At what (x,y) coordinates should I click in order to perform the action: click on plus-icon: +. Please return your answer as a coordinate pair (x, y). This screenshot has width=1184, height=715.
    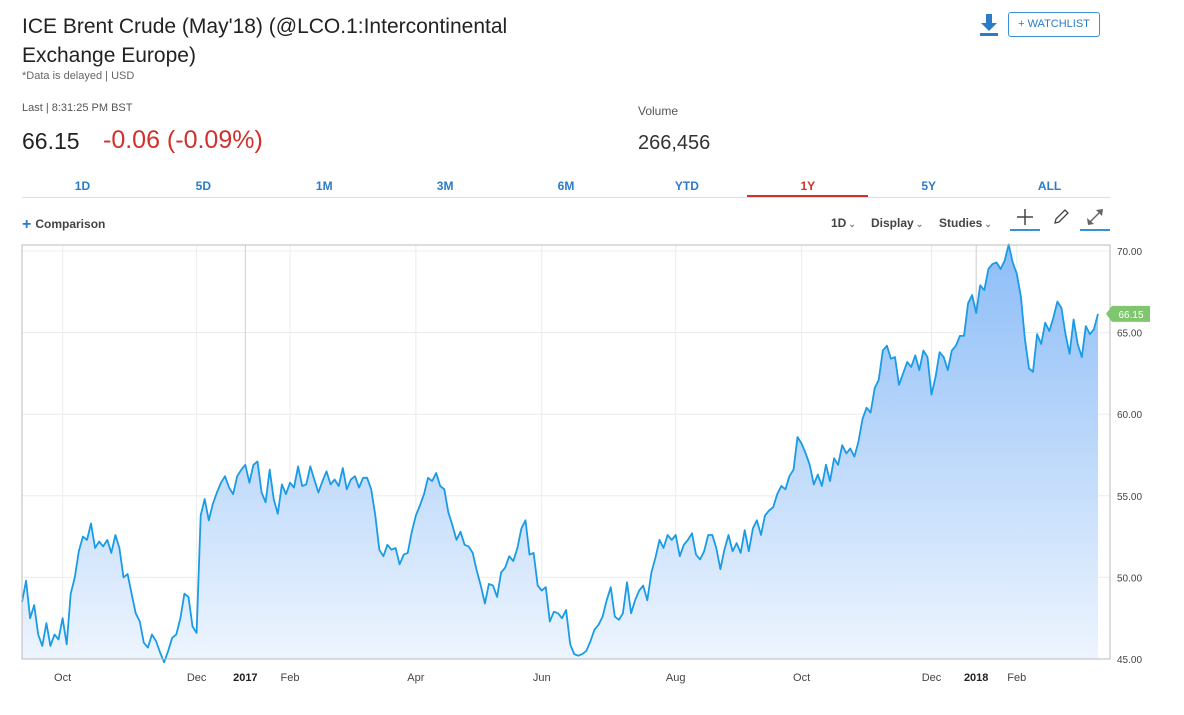
    Looking at the image, I should click on (27, 224).